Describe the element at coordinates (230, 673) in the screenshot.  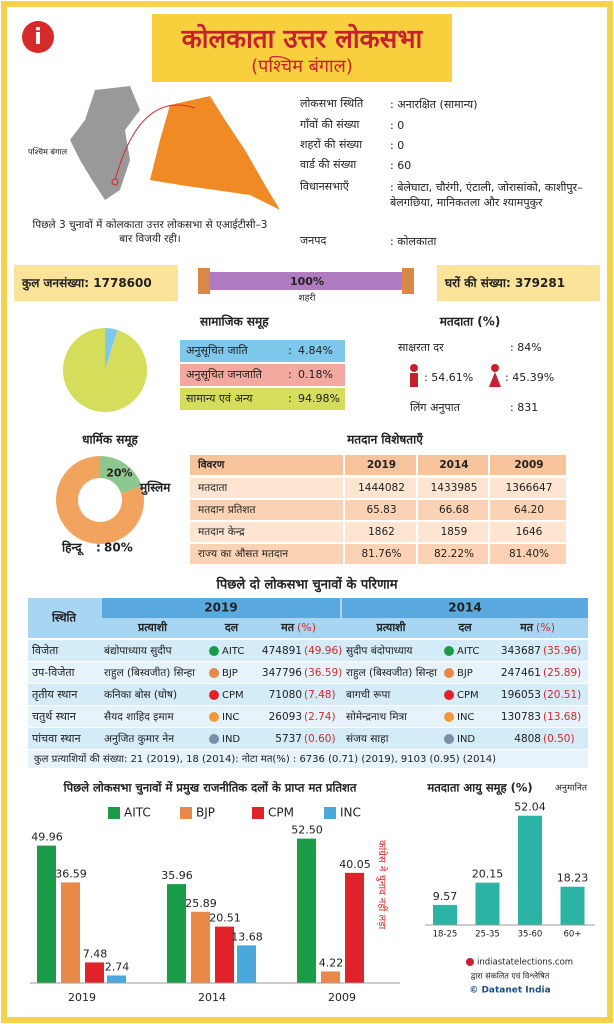
I see `party: BJP` at that location.